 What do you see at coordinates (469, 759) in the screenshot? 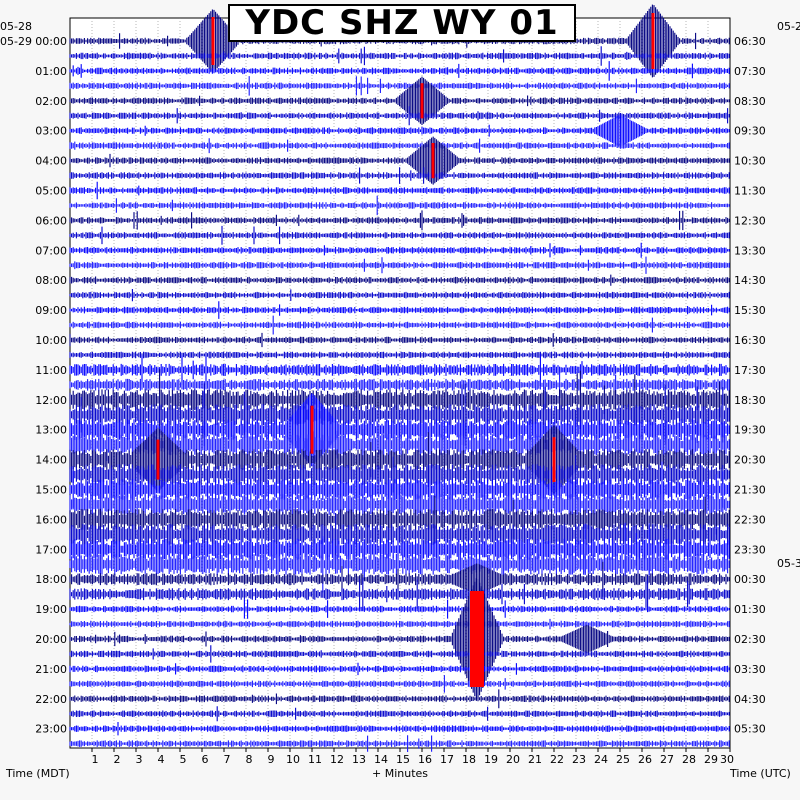
I see `x-tick-label: 18` at bounding box center [469, 759].